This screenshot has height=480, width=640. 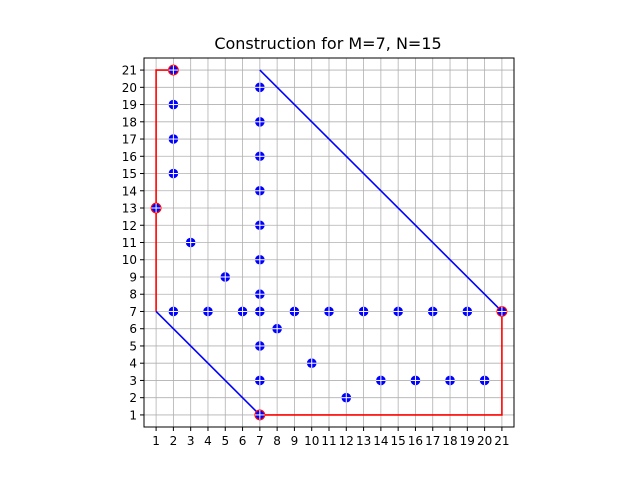 I want to click on x-tick-label: 7, so click(x=260, y=441).